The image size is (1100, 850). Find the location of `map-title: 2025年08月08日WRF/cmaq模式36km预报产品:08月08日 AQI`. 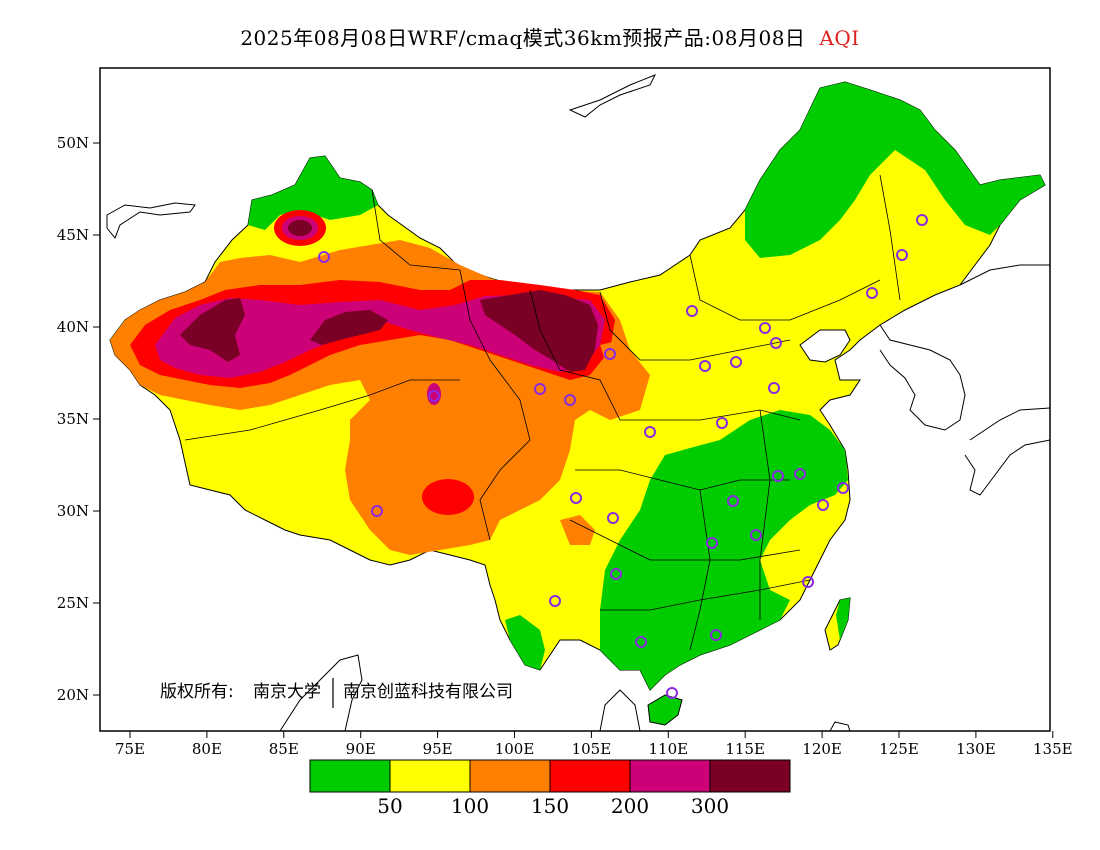

map-title: 2025年08月08日WRF/cmaq模式36km预报产品:08月08日 AQI is located at coordinates (550, 36).